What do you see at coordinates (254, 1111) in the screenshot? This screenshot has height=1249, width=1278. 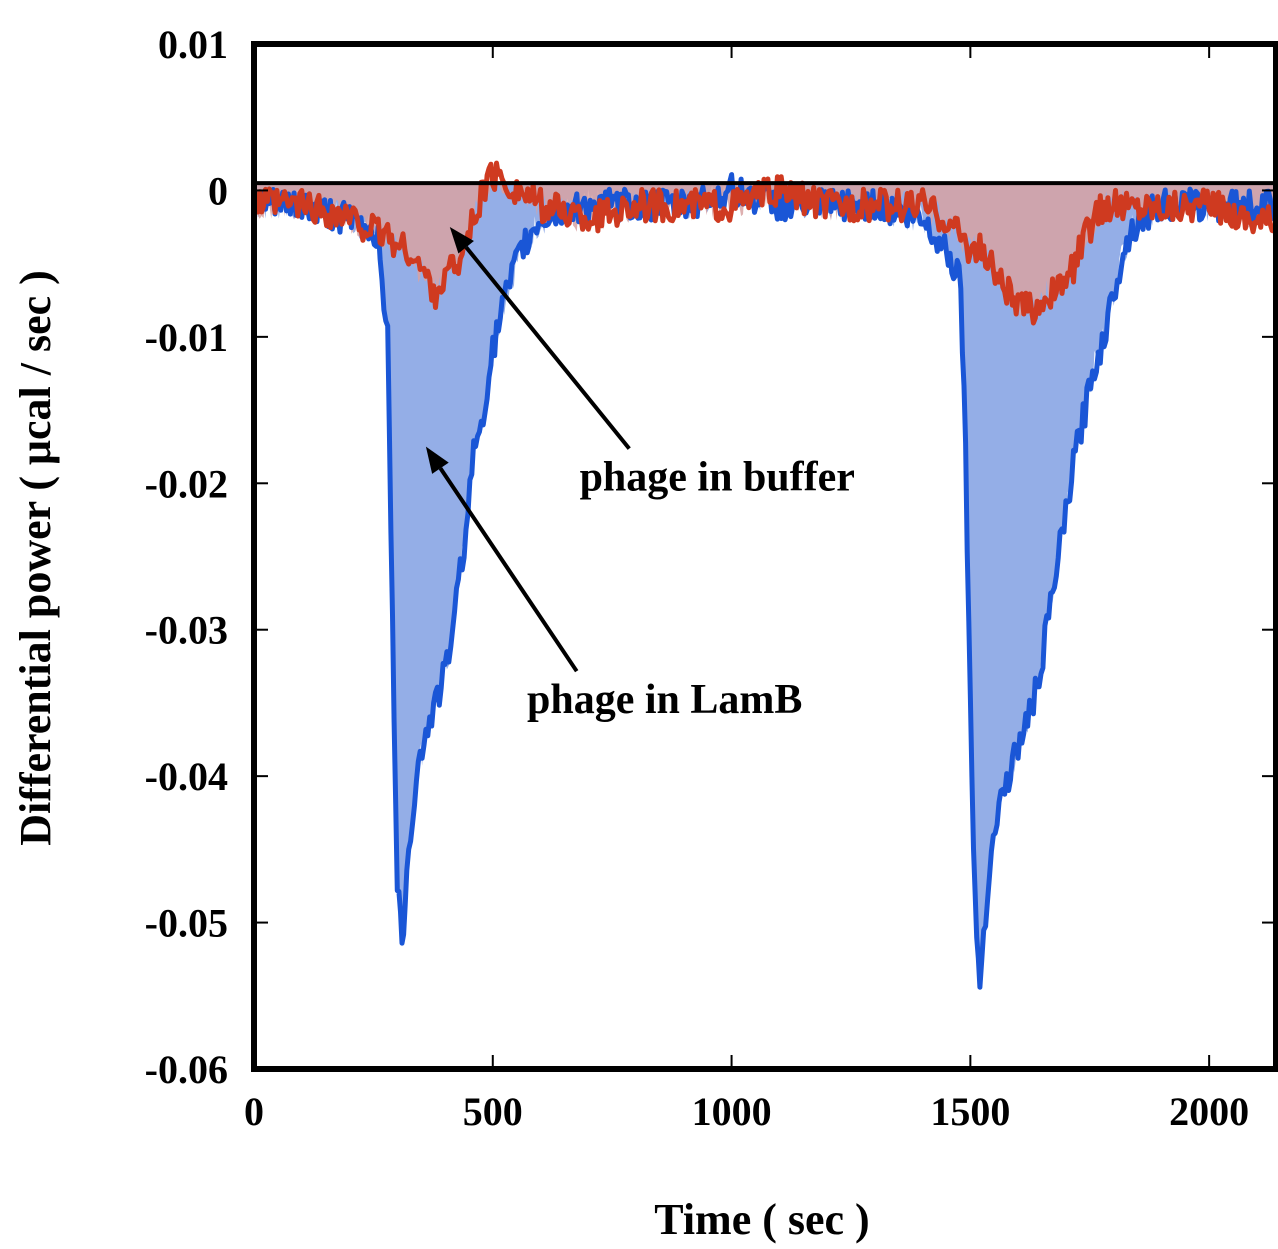 I see `x-tick-label: 0` at bounding box center [254, 1111].